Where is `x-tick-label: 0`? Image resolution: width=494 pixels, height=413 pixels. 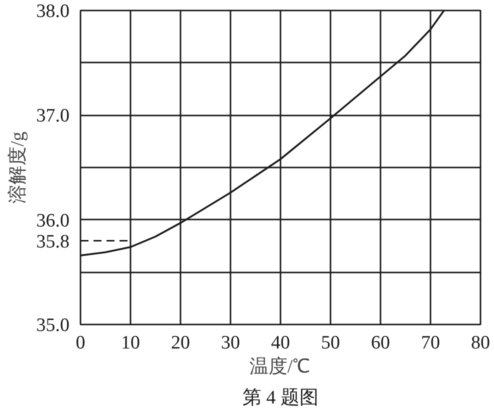 x-tick-label: 0 is located at coordinates (81, 343).